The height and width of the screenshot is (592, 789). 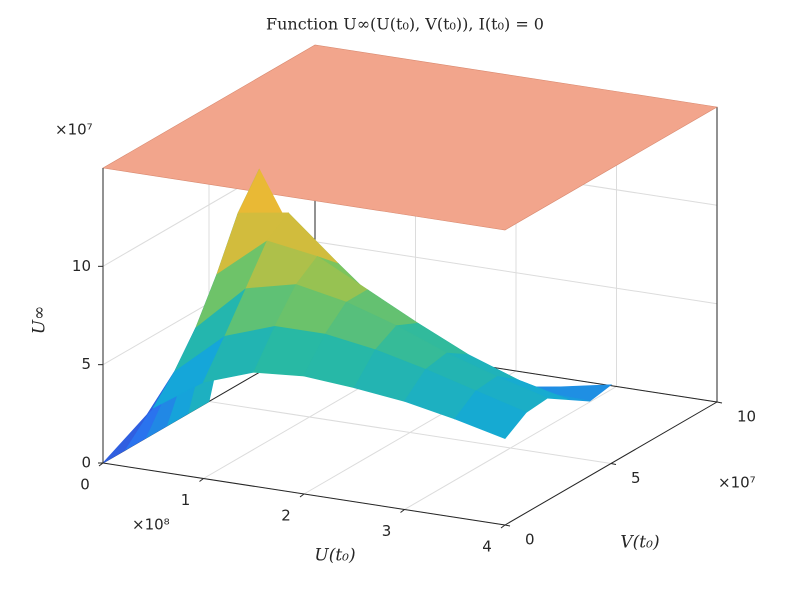 What do you see at coordinates (74, 130) in the screenshot?
I see `z-exponent: ×10⁷` at bounding box center [74, 130].